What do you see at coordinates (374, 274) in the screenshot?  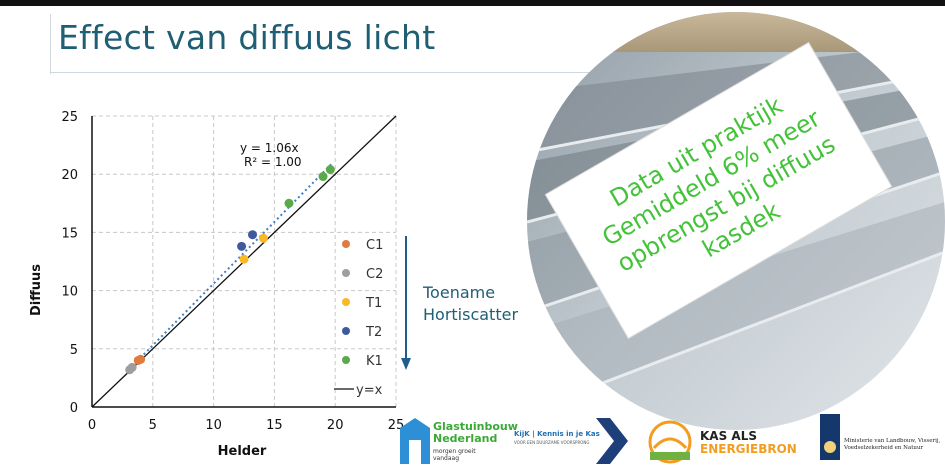 I see `legend-label-c2: C2` at bounding box center [374, 274].